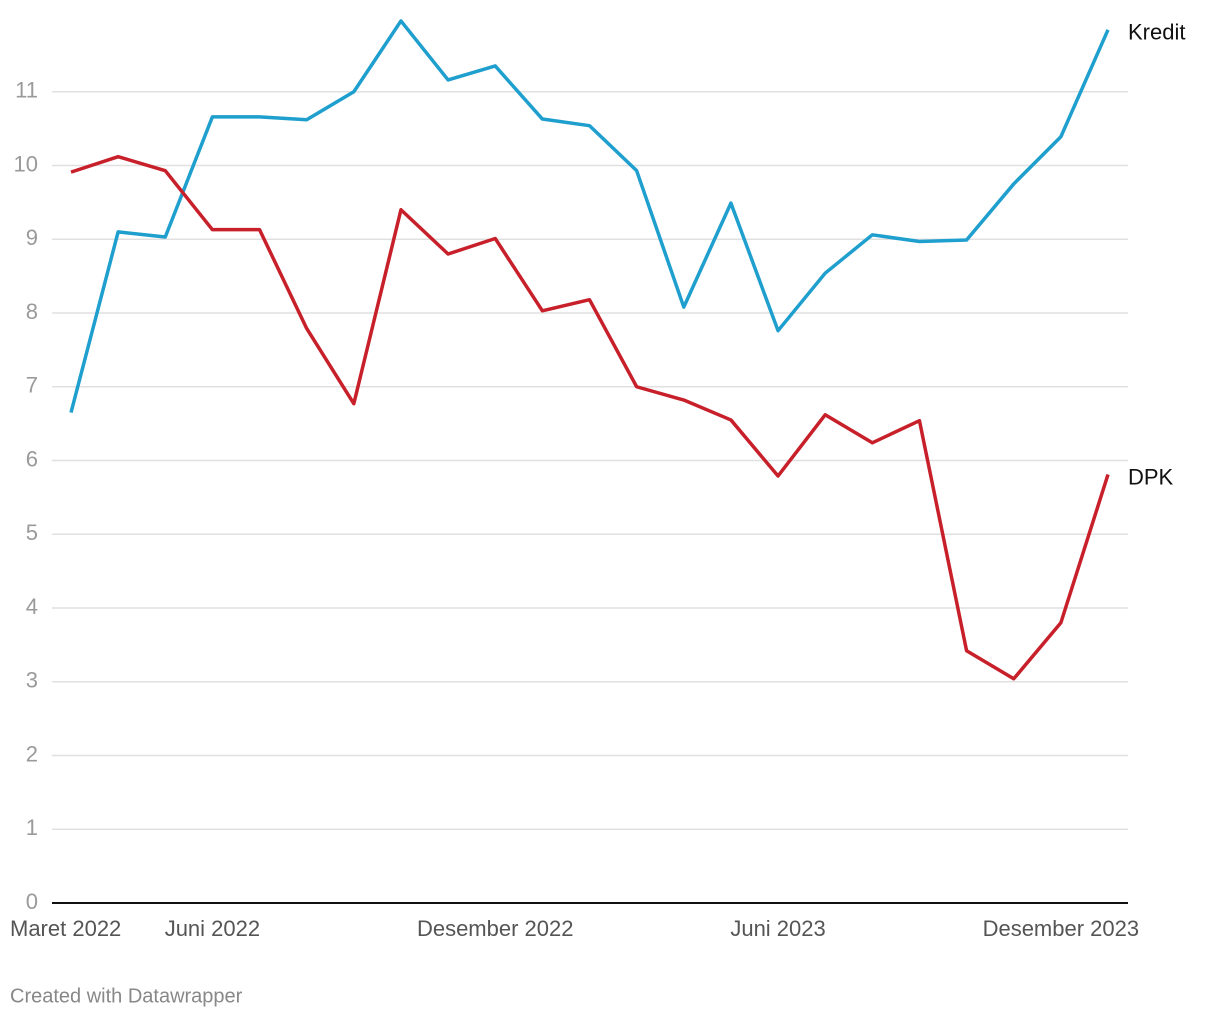  I want to click on y-tick-label: 3, so click(32, 680).